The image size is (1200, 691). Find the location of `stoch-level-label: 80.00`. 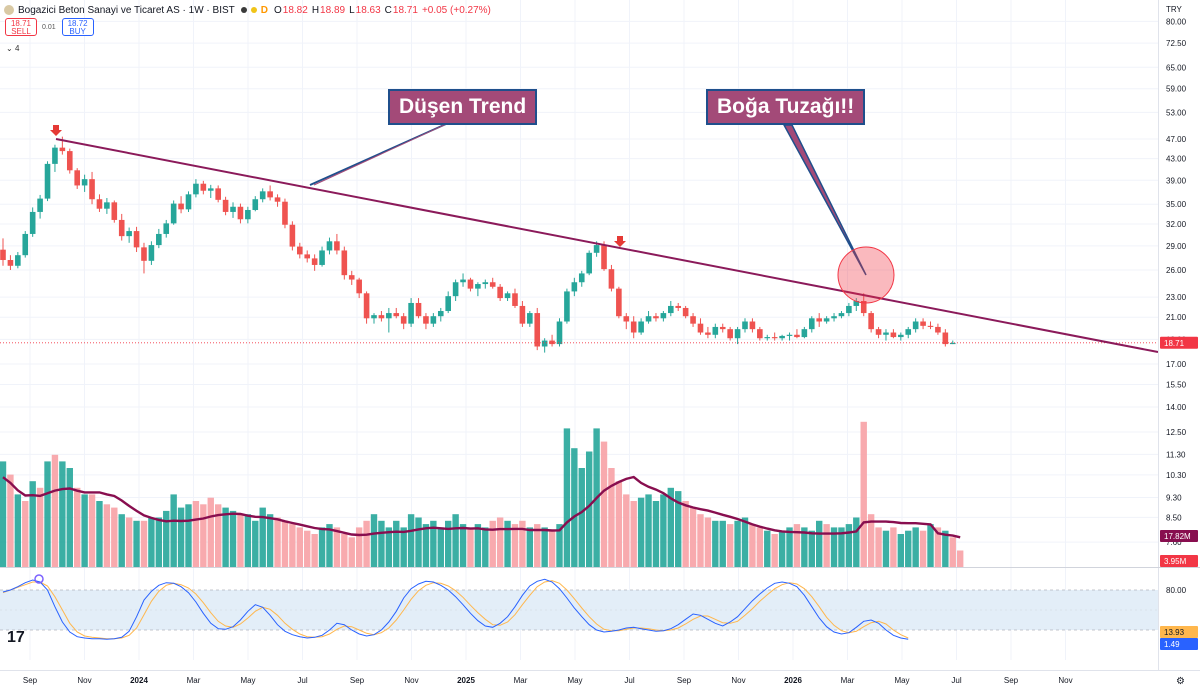

stoch-level-label: 80.00 is located at coordinates (1176, 590).